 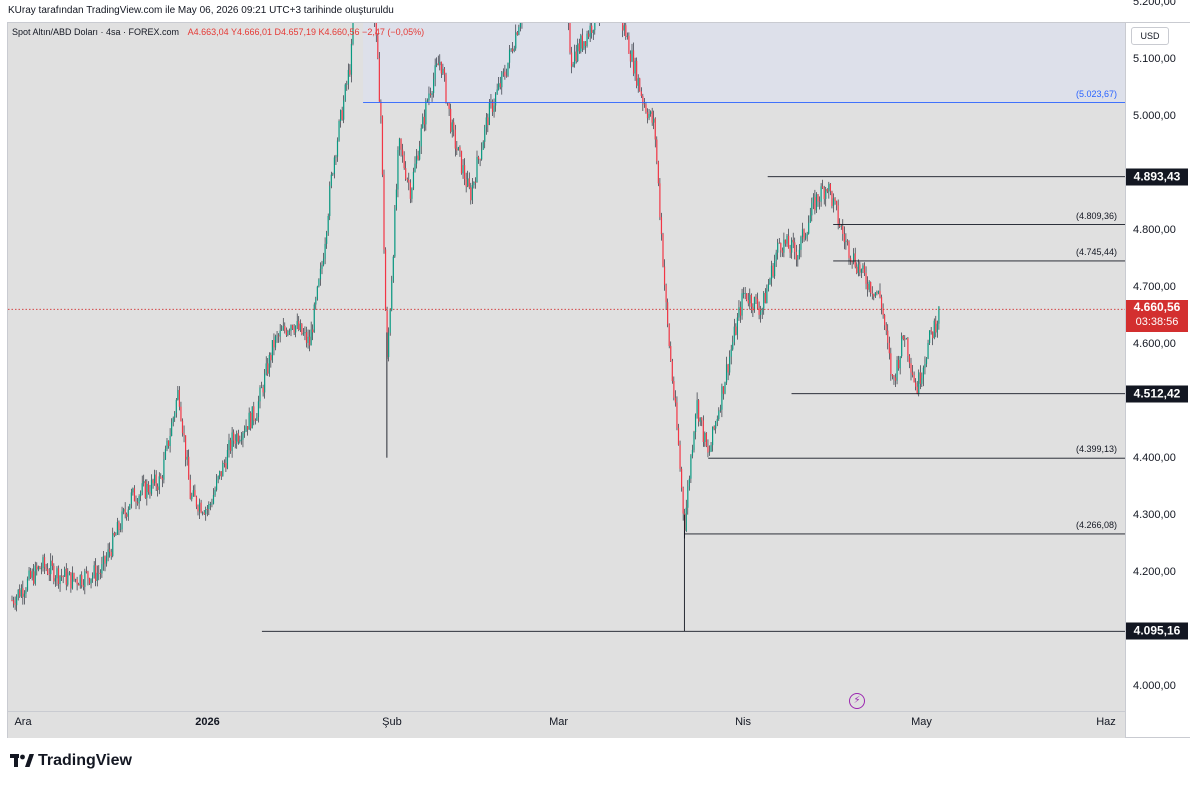 I want to click on symbol-name: Spot Altın/ABD Doları · 4sa · FOREX.com, so click(x=96, y=32).